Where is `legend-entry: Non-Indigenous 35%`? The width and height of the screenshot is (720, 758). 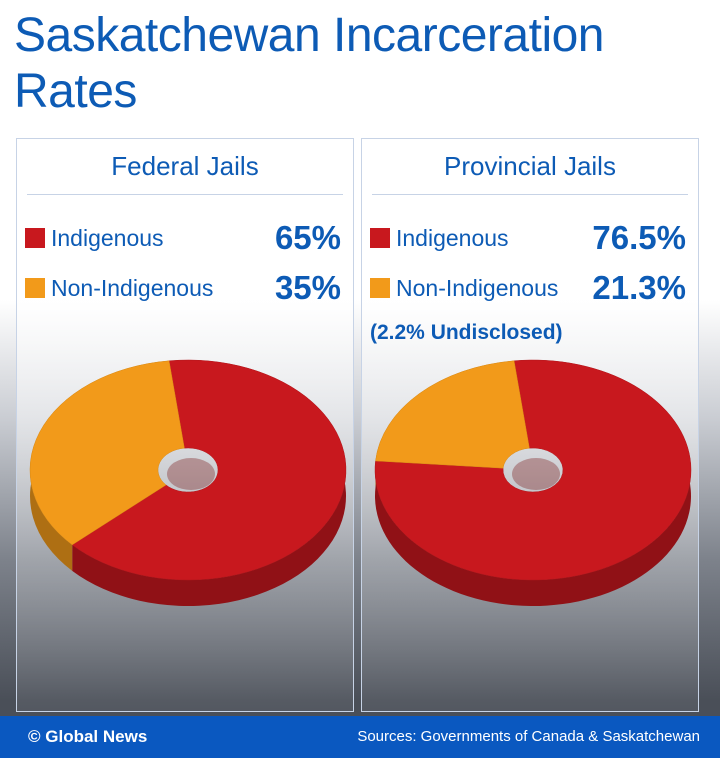
legend-entry: Non-Indigenous 35% is located at coordinates (183, 287).